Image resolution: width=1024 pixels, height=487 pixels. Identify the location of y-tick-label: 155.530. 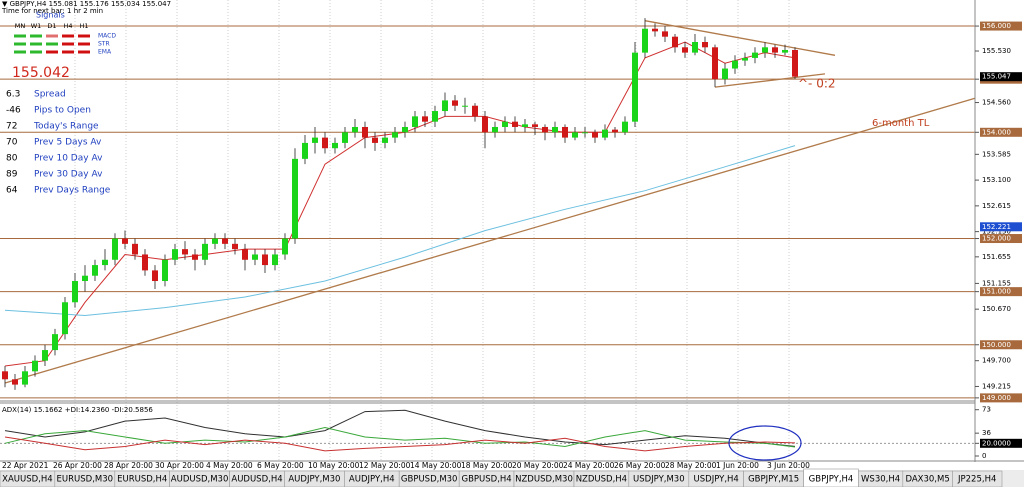
(996, 51).